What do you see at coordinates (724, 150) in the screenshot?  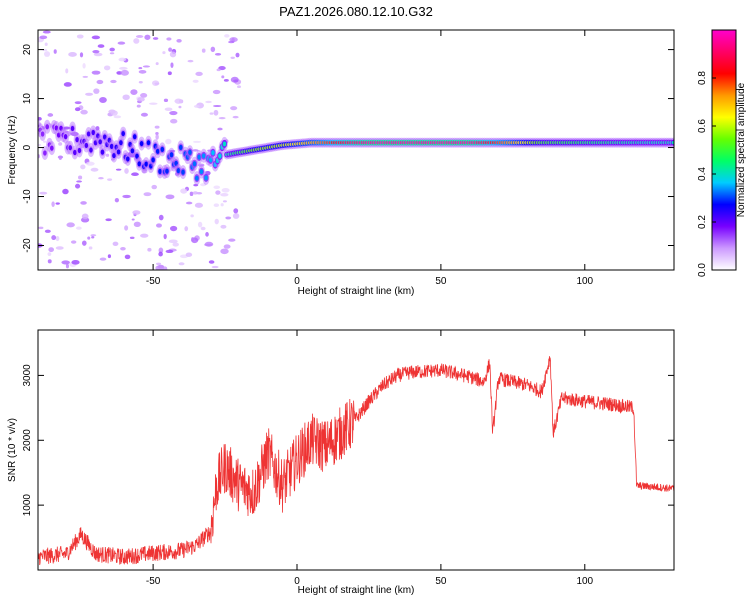 I see `colorbar-strip` at bounding box center [724, 150].